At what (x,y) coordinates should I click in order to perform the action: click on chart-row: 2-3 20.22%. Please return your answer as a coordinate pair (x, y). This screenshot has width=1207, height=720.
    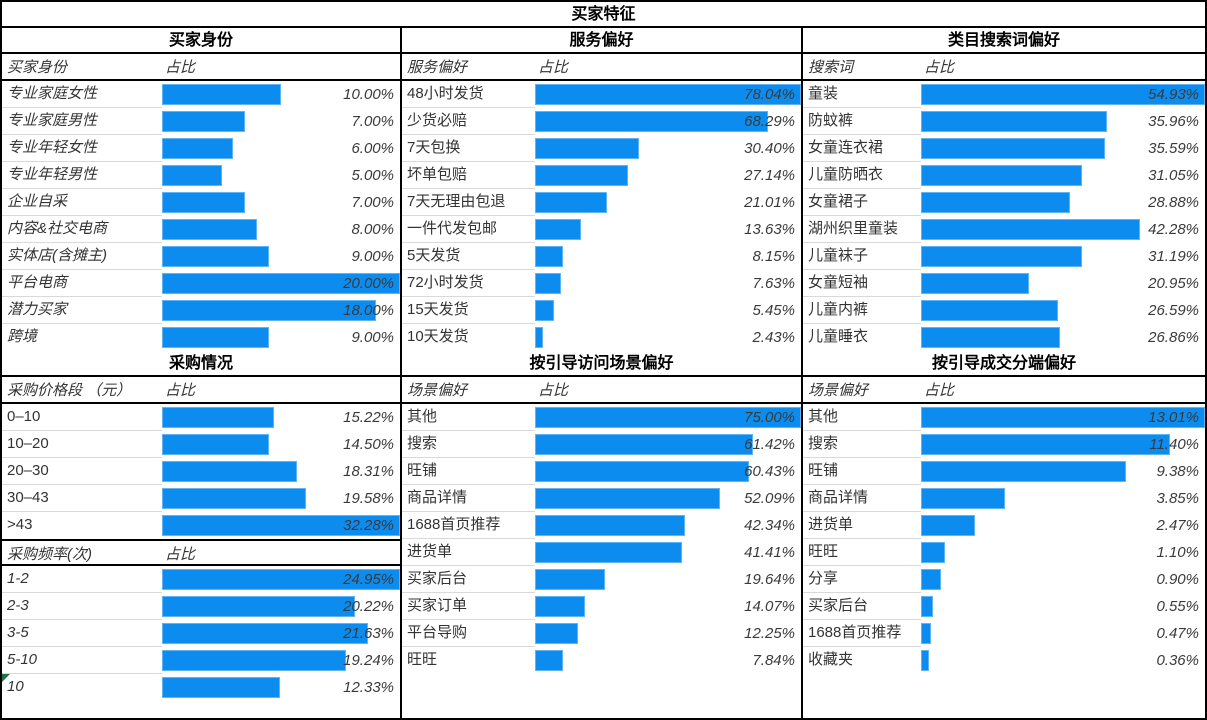
    Looking at the image, I should click on (201, 606).